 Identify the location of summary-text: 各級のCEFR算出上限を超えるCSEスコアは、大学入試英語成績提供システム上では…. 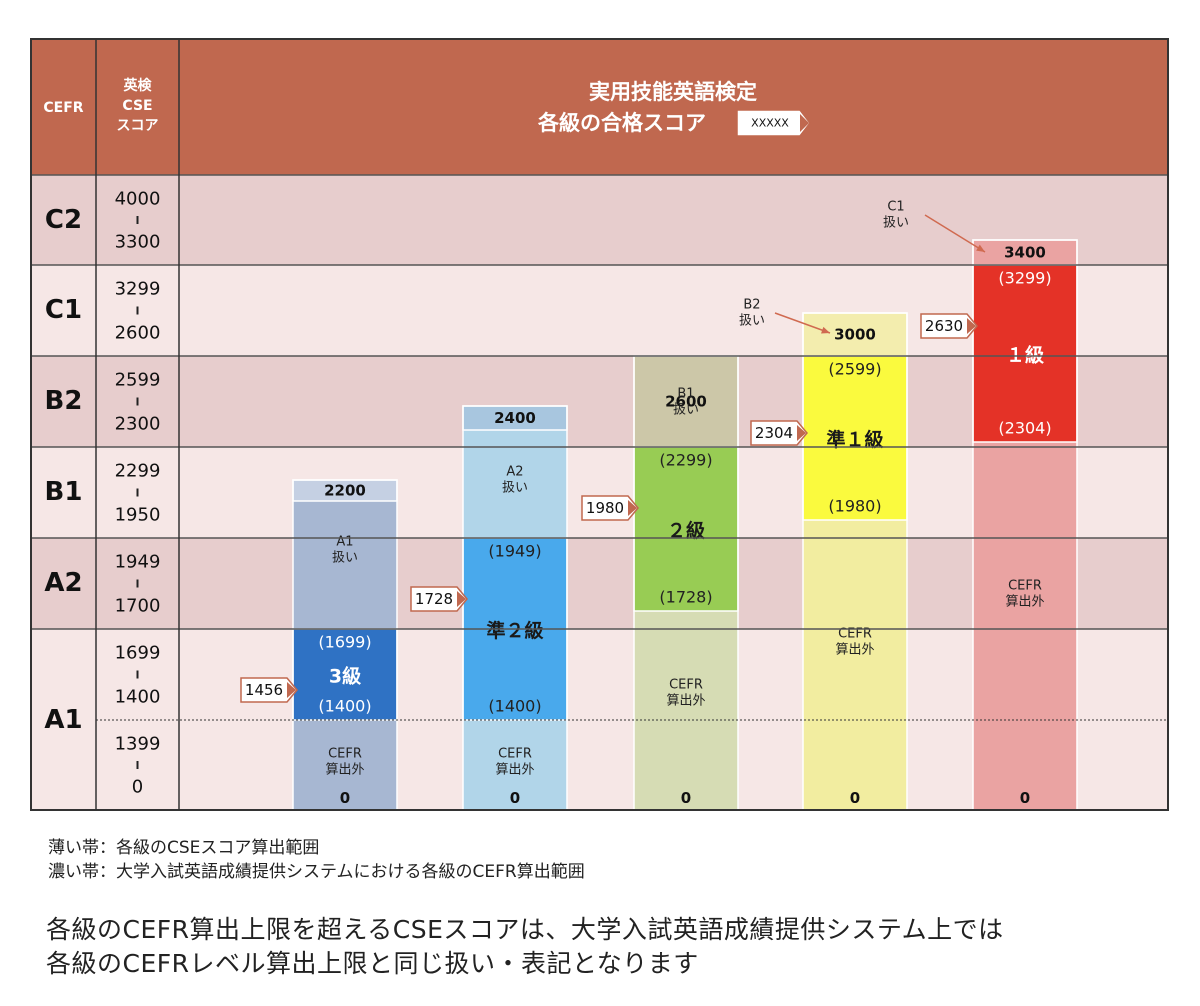
(525, 947).